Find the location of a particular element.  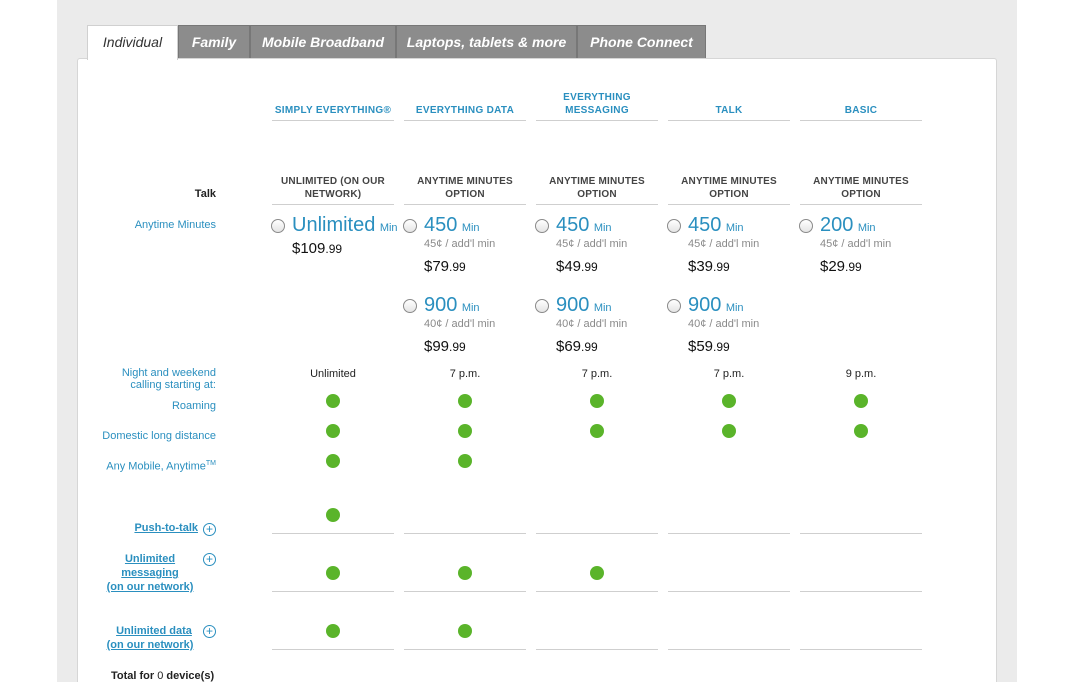

option-price: $99.99 is located at coordinates (445, 346).